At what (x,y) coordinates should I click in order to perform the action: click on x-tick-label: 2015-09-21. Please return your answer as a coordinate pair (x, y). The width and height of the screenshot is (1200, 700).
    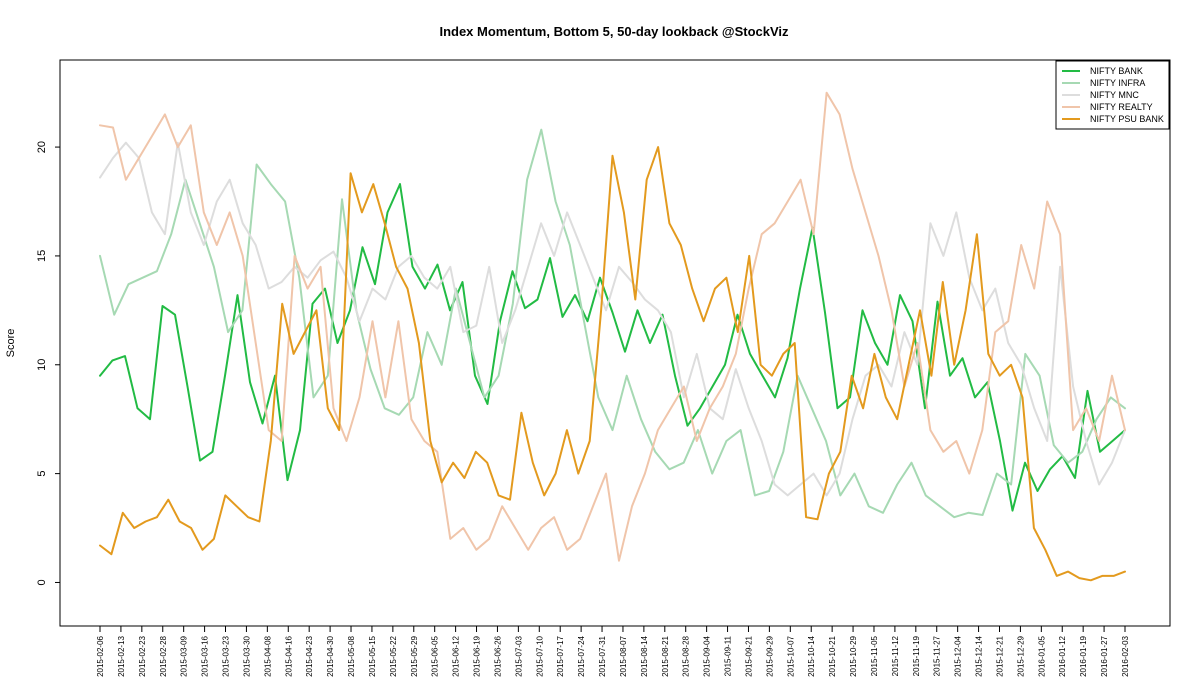
    Looking at the image, I should click on (748, 655).